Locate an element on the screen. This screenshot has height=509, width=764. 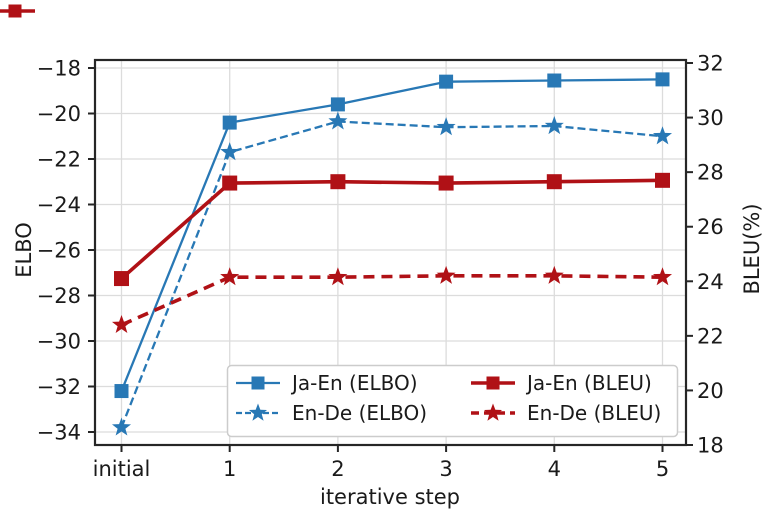
tick-label-x: 1 is located at coordinates (229, 469).